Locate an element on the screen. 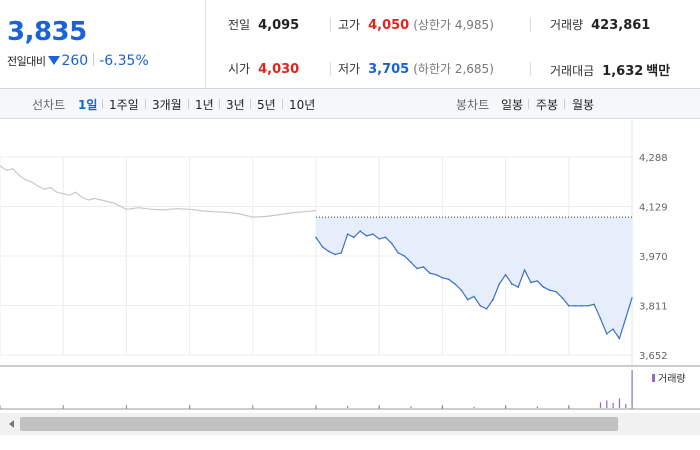 This screenshot has height=450, width=700. period-bar: 선차트 1일 1주일 3개월 1년 3년 5년 10년 봉차트 일봉 주봉 월봉 is located at coordinates (350, 104).